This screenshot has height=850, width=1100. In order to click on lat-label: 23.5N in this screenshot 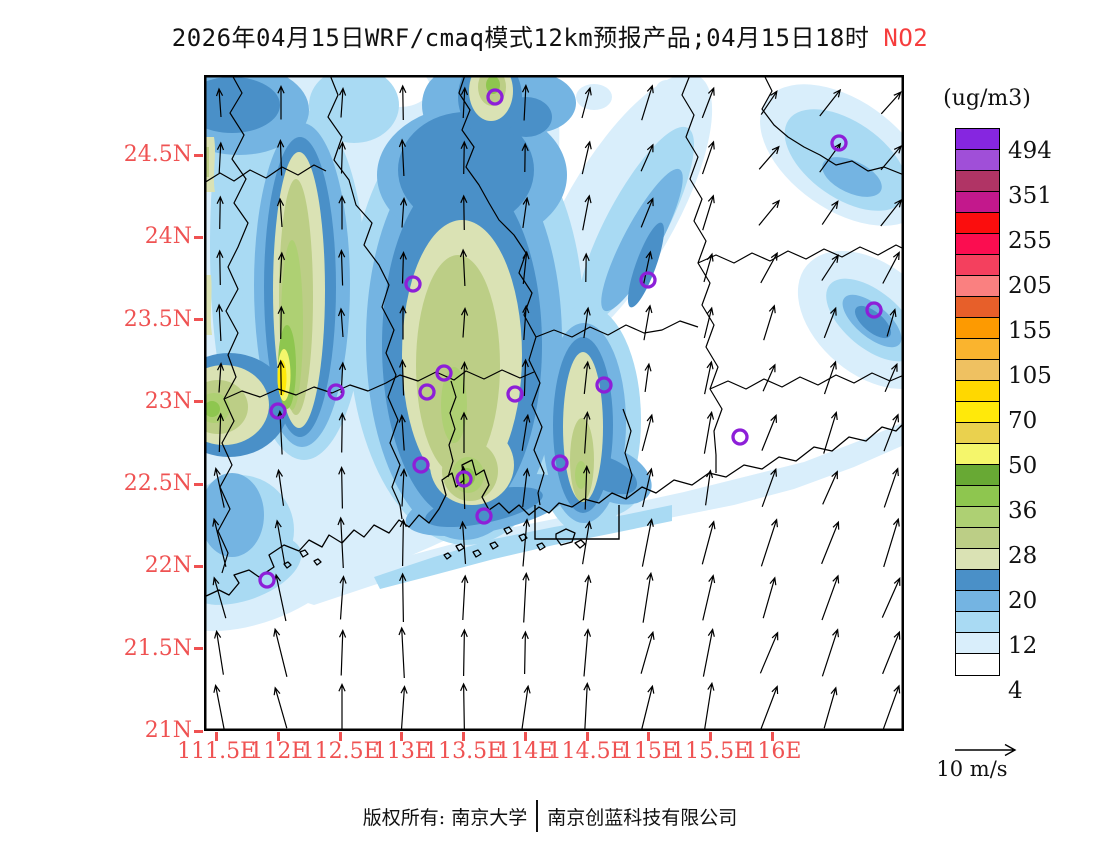, I will do `click(157, 319)`.